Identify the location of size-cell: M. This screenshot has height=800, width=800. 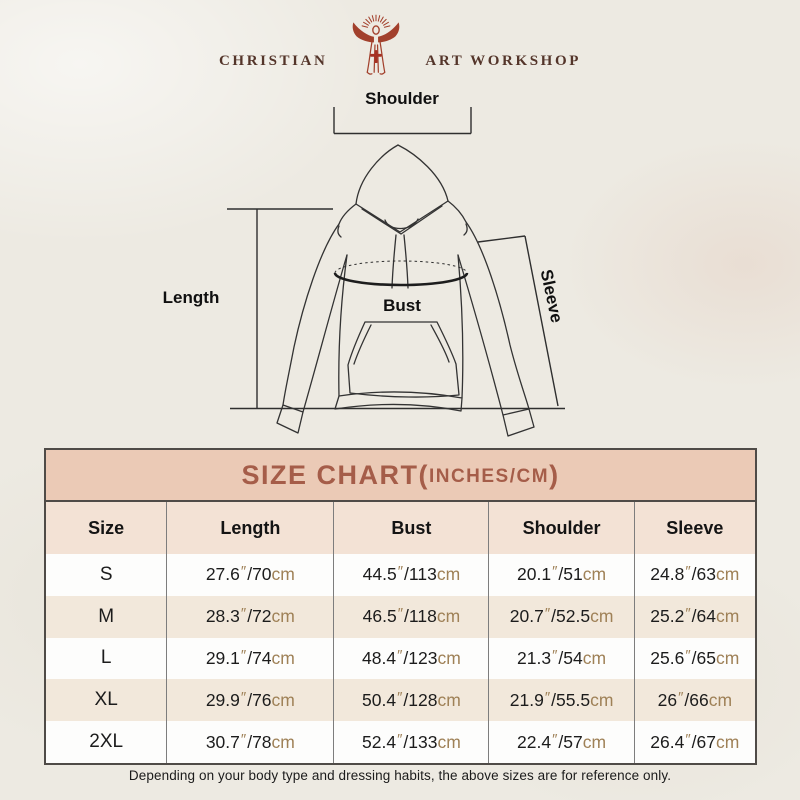
(107, 616).